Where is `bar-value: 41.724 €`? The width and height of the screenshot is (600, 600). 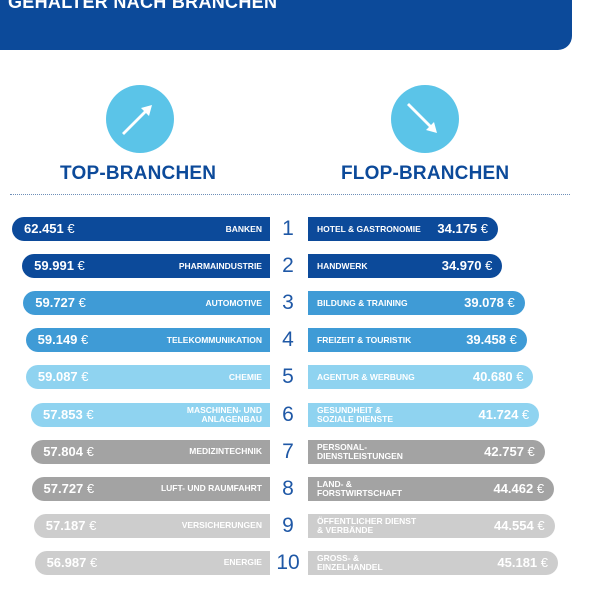 bar-value: 41.724 € is located at coordinates (504, 415).